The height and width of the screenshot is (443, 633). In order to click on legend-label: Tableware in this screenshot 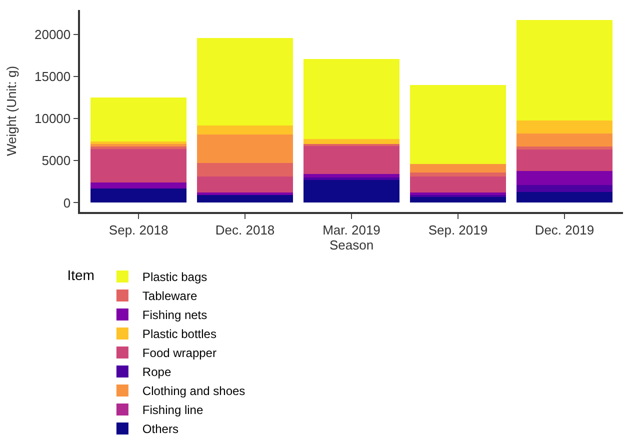, I will do `click(170, 296)`.